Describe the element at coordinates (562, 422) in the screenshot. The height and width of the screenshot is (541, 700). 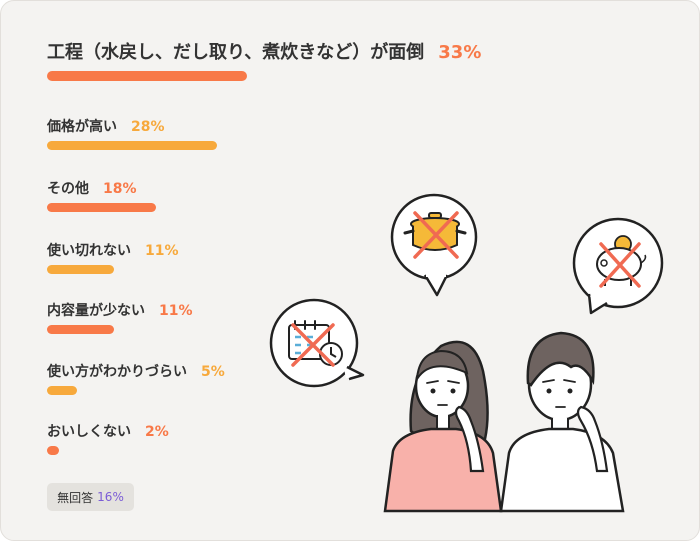
I see `man-figure` at that location.